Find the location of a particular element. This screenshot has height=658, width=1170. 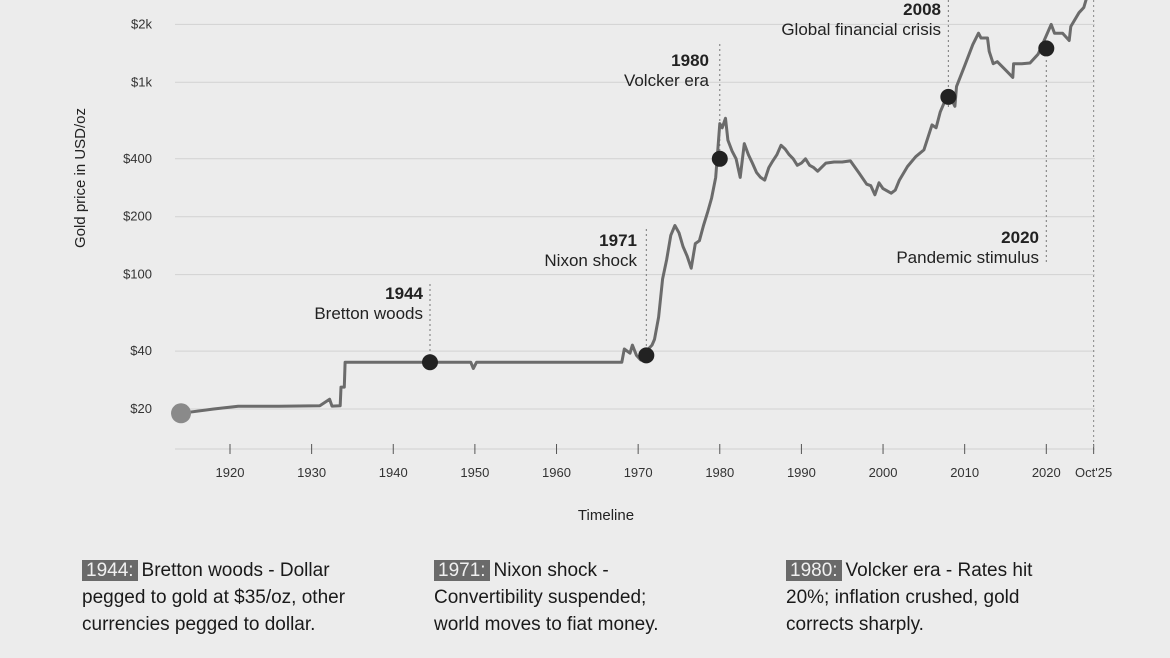

y-axis: $20 $40 $100 $200 $400 $1k $2k is located at coordinates (137, 216).